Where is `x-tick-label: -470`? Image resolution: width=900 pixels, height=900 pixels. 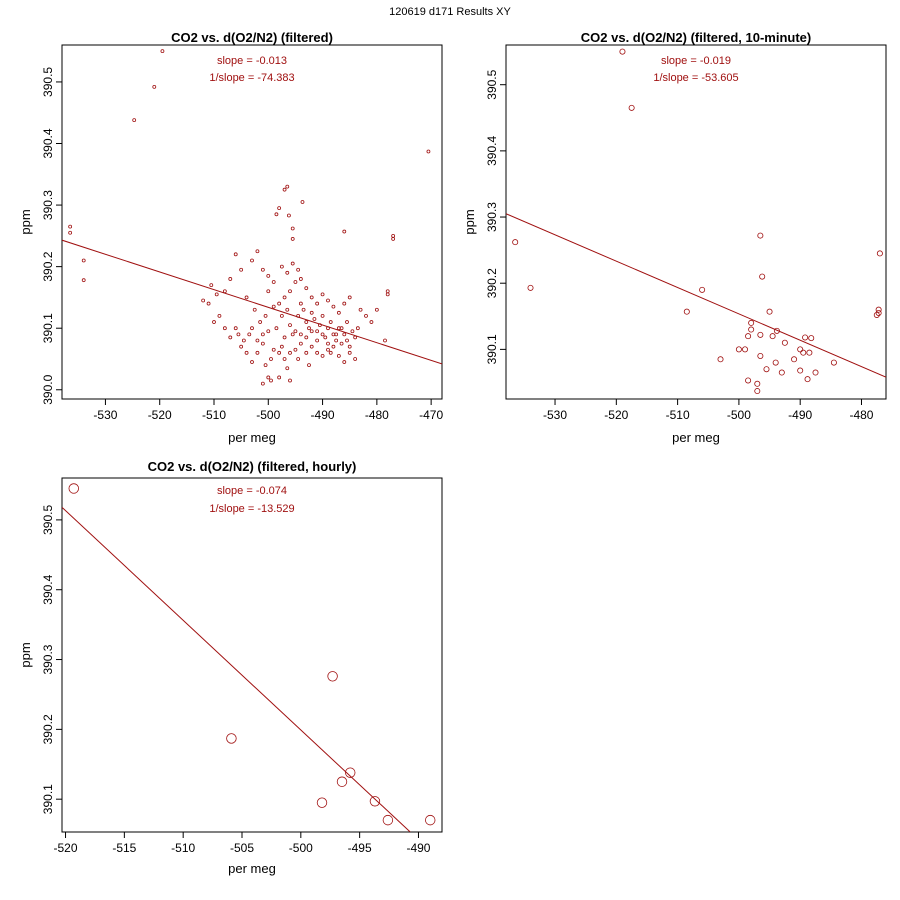
x-tick-label: -470 is located at coordinates (431, 415).